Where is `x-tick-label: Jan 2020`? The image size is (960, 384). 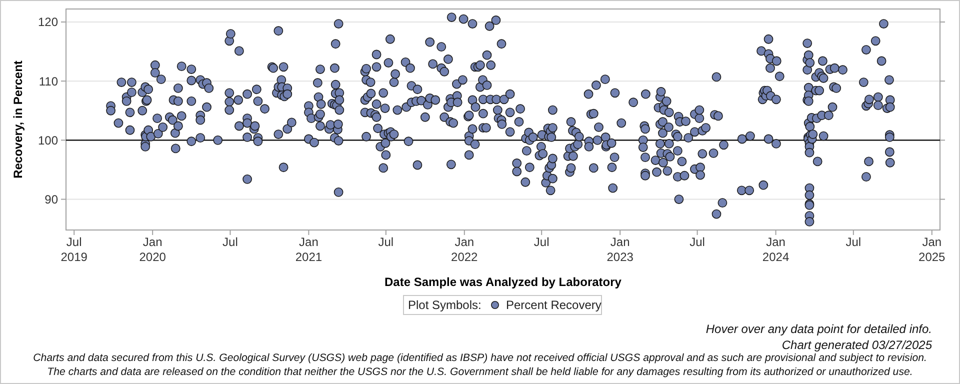 x-tick-label: Jan 2020 is located at coordinates (152, 249).